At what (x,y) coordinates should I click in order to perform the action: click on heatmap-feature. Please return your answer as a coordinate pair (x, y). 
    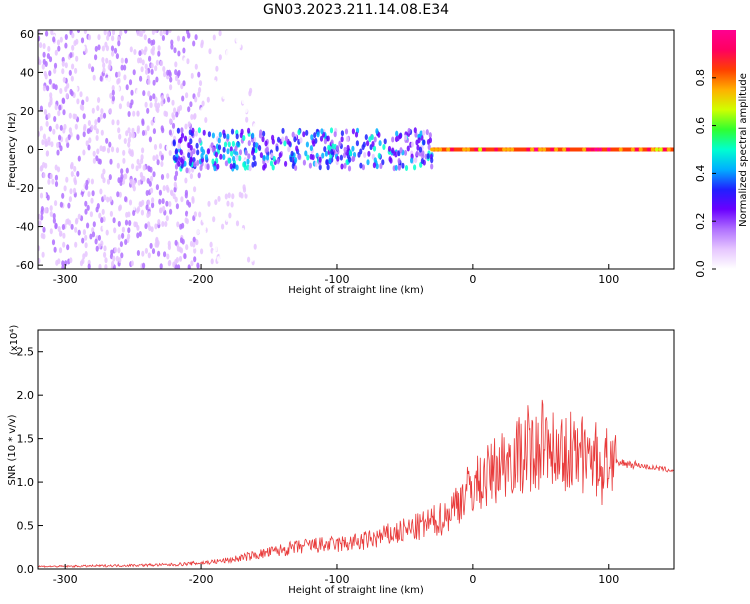
    Looking at the image, I should click on (303, 149).